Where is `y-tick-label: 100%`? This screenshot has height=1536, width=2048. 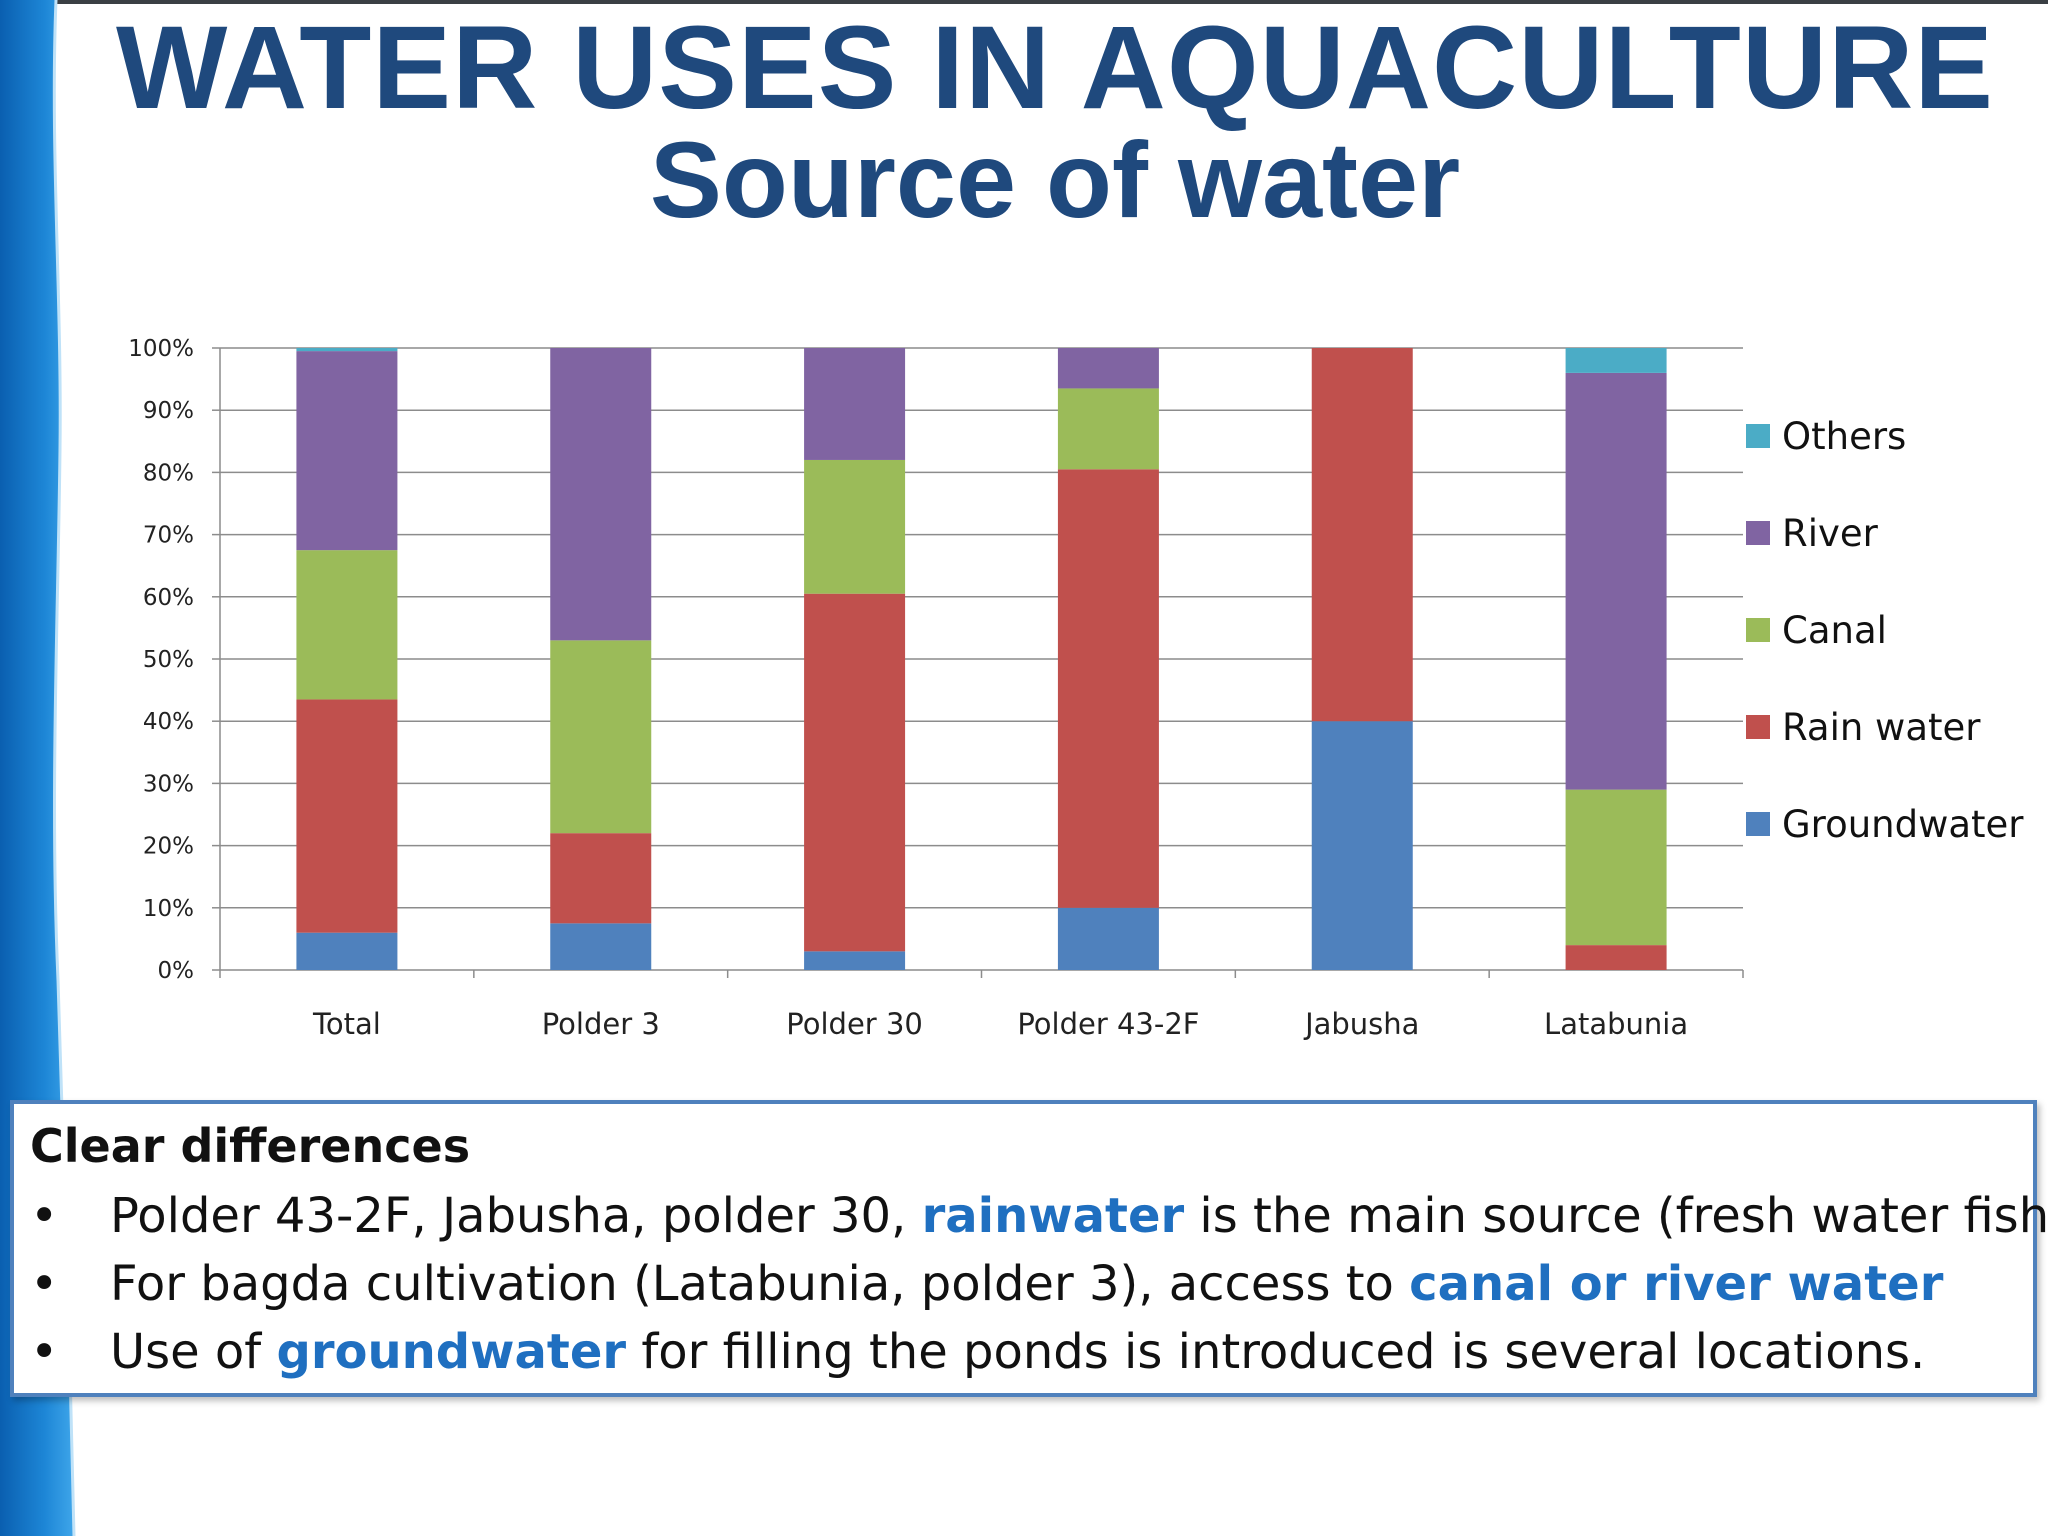
y-tick-label: 100% is located at coordinates (161, 349).